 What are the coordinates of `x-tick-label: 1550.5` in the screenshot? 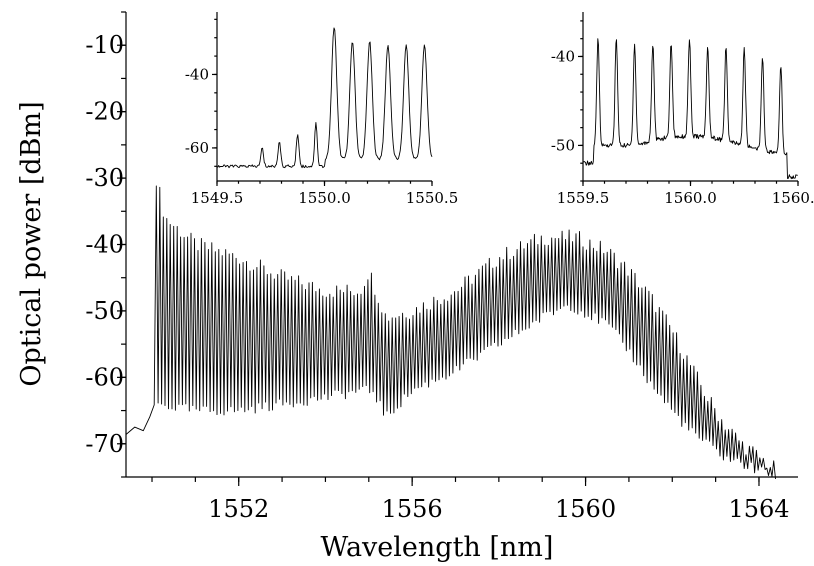 It's located at (432, 198).